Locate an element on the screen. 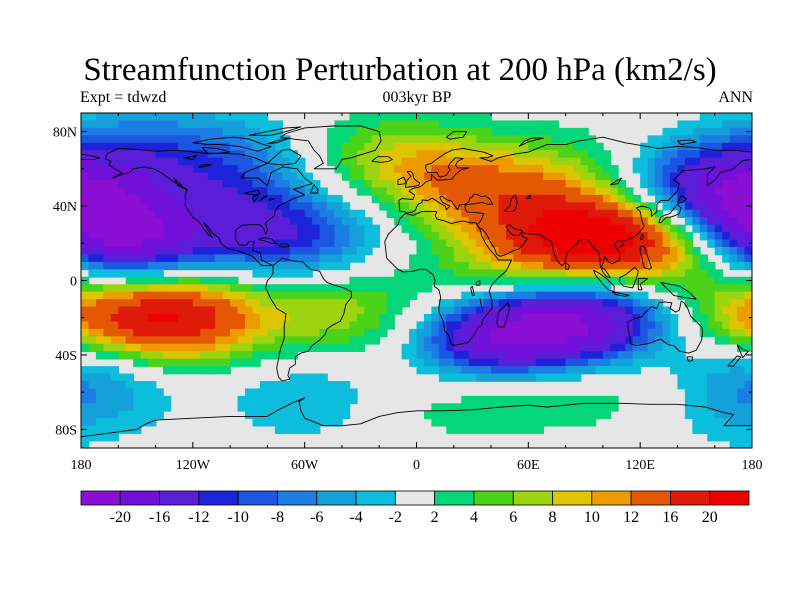  x-tick-label: 180 is located at coordinates (752, 465).